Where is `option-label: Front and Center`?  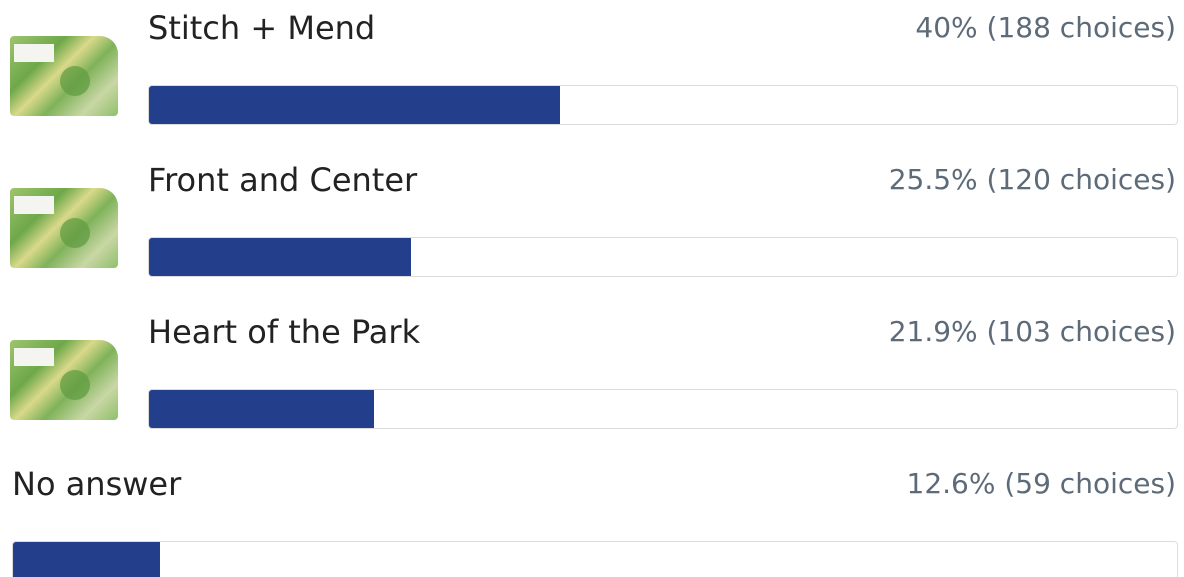
option-label: Front and Center is located at coordinates (283, 180).